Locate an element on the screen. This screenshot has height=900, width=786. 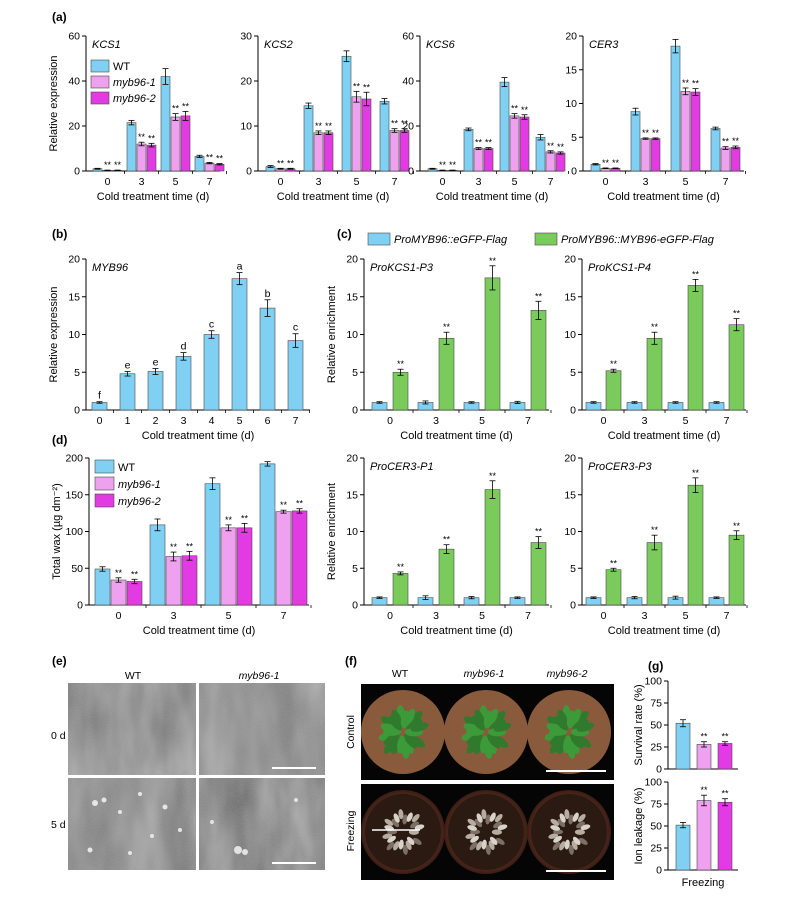
y-axis-label: Ion leakage (%) is located at coordinates (639, 825).